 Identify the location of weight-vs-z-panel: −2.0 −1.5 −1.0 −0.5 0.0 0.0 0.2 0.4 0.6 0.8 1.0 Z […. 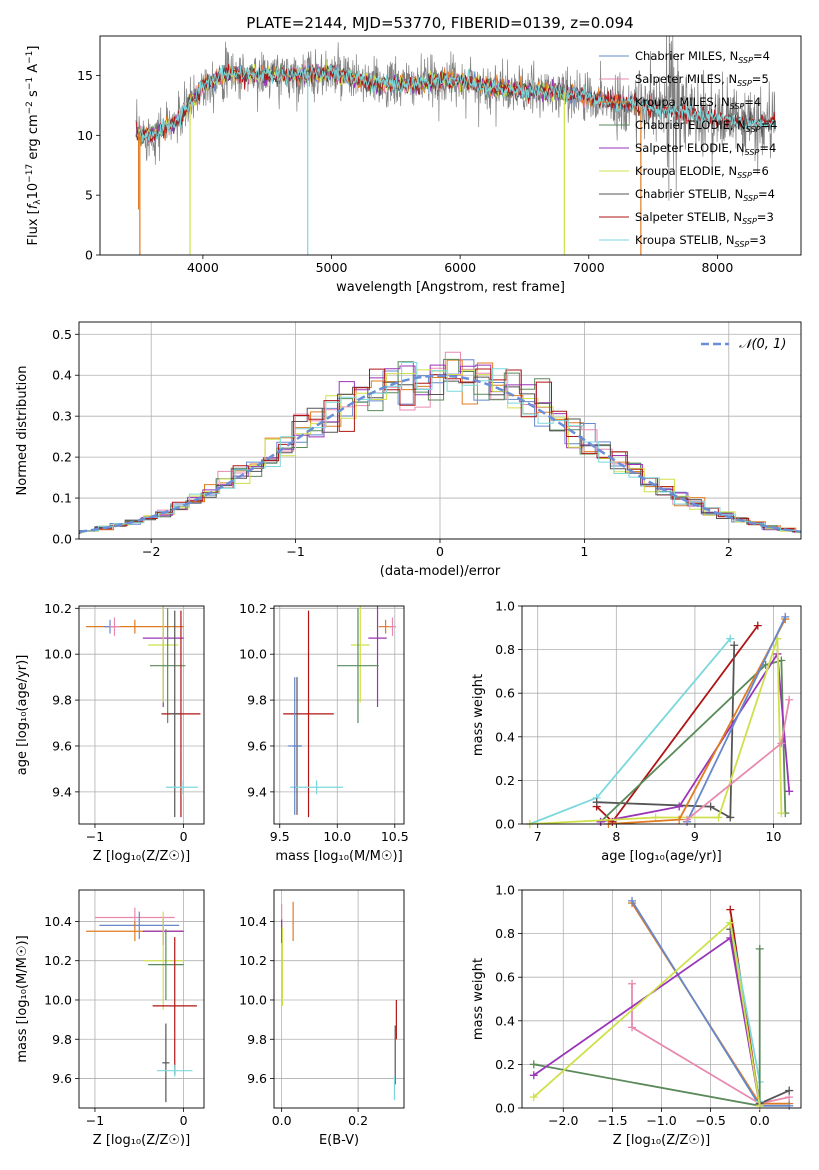
(636, 1015).